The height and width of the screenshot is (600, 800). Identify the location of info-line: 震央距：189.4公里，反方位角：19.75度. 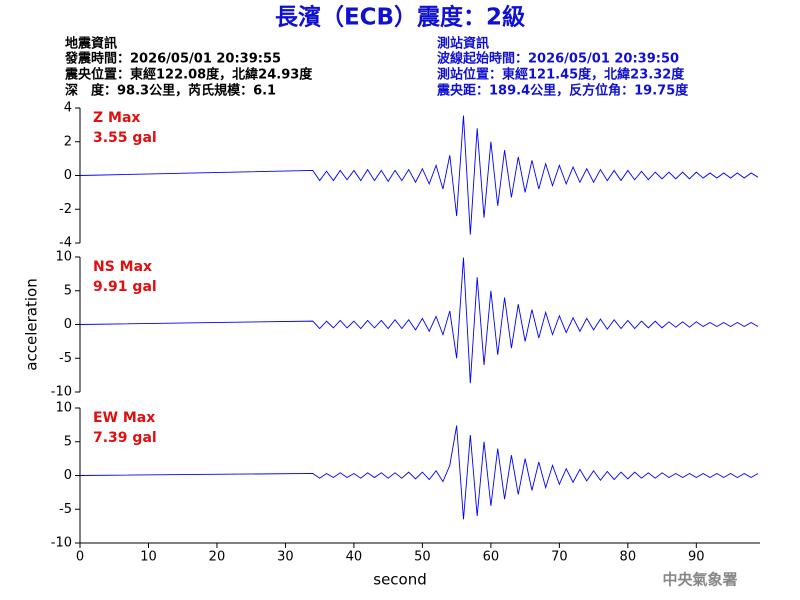
(562, 91).